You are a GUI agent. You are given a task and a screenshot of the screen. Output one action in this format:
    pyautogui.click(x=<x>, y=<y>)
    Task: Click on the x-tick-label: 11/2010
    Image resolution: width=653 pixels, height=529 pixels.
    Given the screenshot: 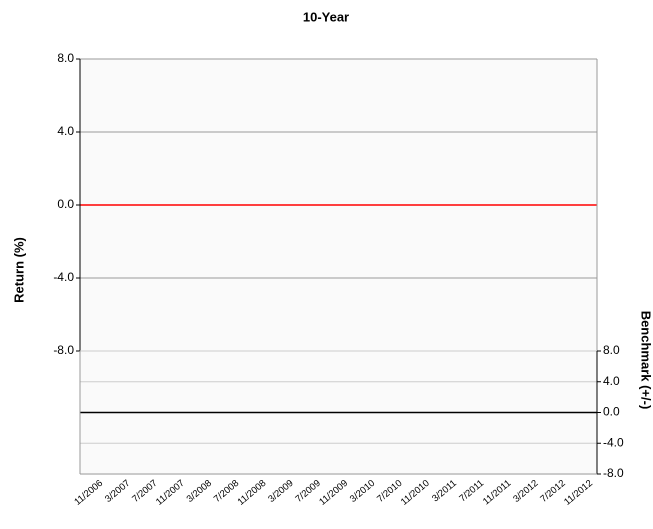 What is the action you would take?
    pyautogui.click(x=415, y=493)
    